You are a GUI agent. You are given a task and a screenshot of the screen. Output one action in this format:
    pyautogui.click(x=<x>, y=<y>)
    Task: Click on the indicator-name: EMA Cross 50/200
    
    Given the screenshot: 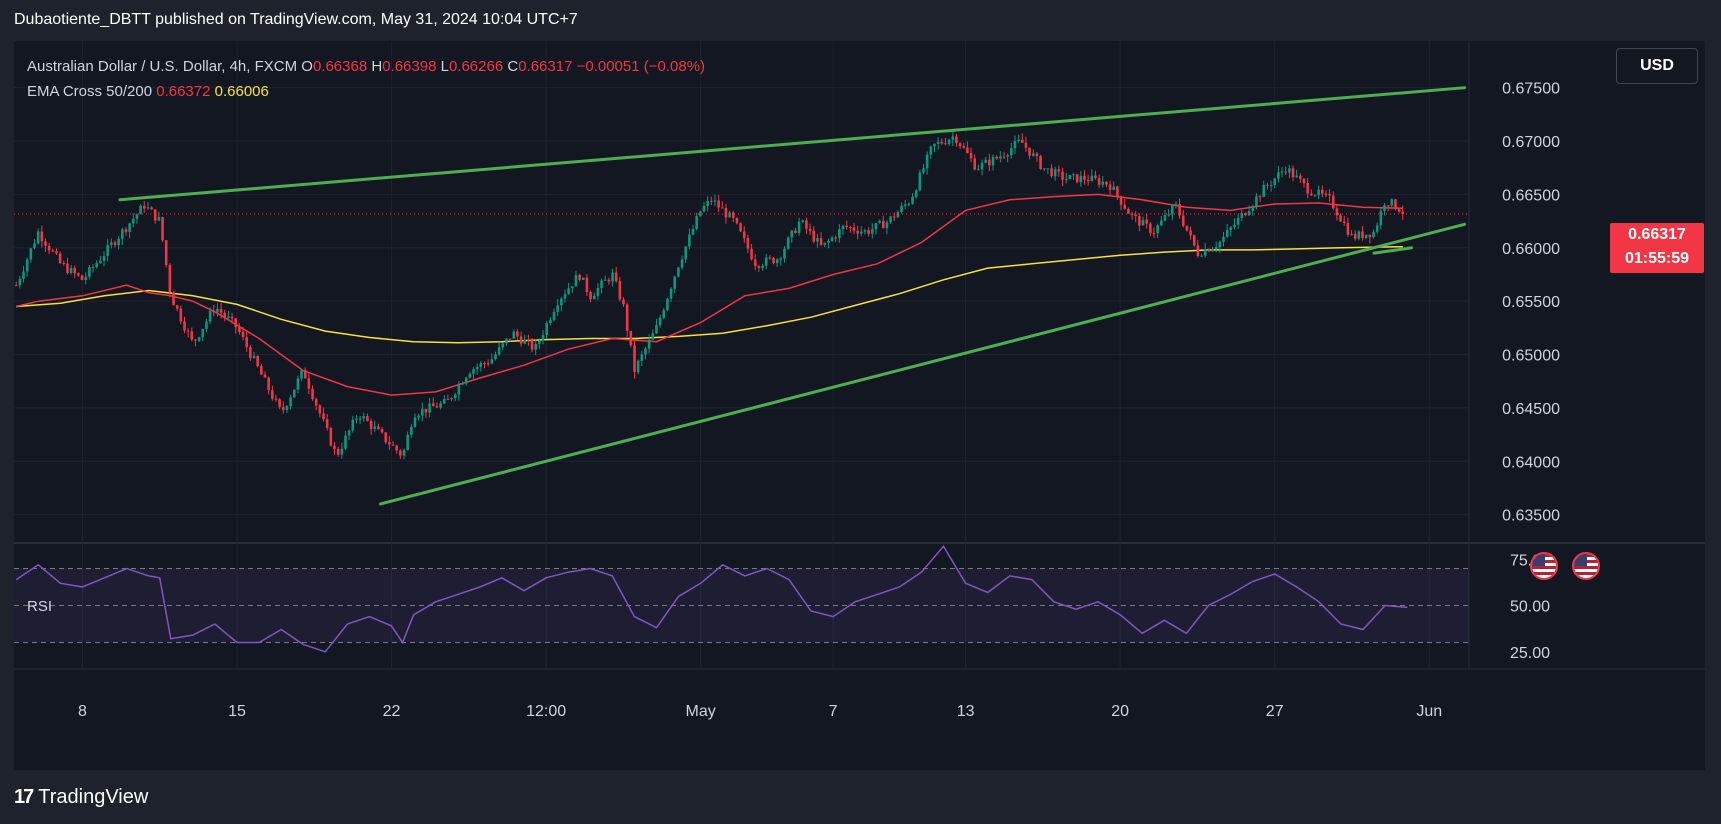 What is the action you would take?
    pyautogui.click(x=90, y=91)
    